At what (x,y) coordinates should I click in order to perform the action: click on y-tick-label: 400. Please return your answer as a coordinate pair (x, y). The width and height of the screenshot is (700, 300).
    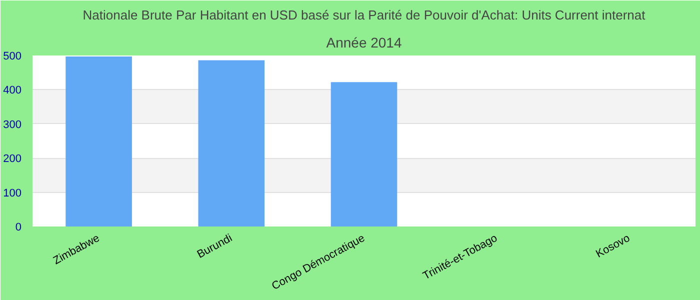
    Looking at the image, I should click on (12, 90).